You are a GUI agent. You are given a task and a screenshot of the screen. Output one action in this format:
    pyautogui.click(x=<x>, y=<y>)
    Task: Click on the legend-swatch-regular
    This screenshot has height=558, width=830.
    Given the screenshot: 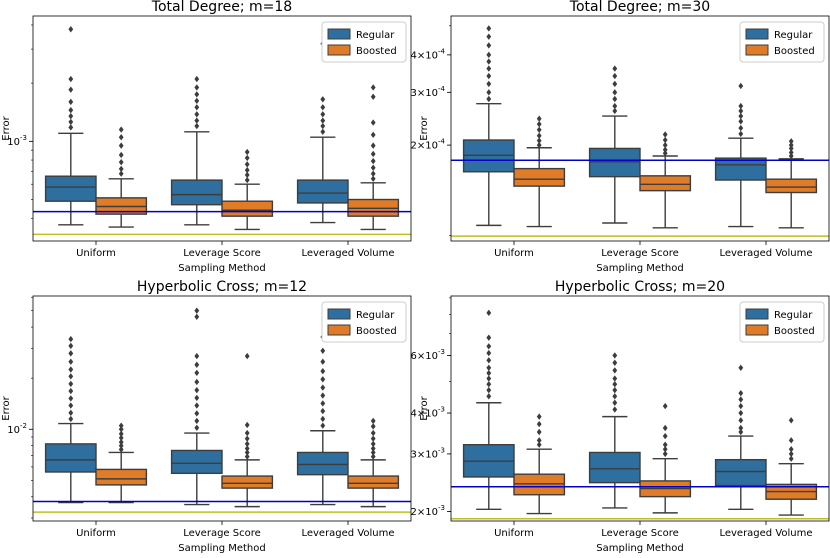 What is the action you would take?
    pyautogui.click(x=339, y=34)
    